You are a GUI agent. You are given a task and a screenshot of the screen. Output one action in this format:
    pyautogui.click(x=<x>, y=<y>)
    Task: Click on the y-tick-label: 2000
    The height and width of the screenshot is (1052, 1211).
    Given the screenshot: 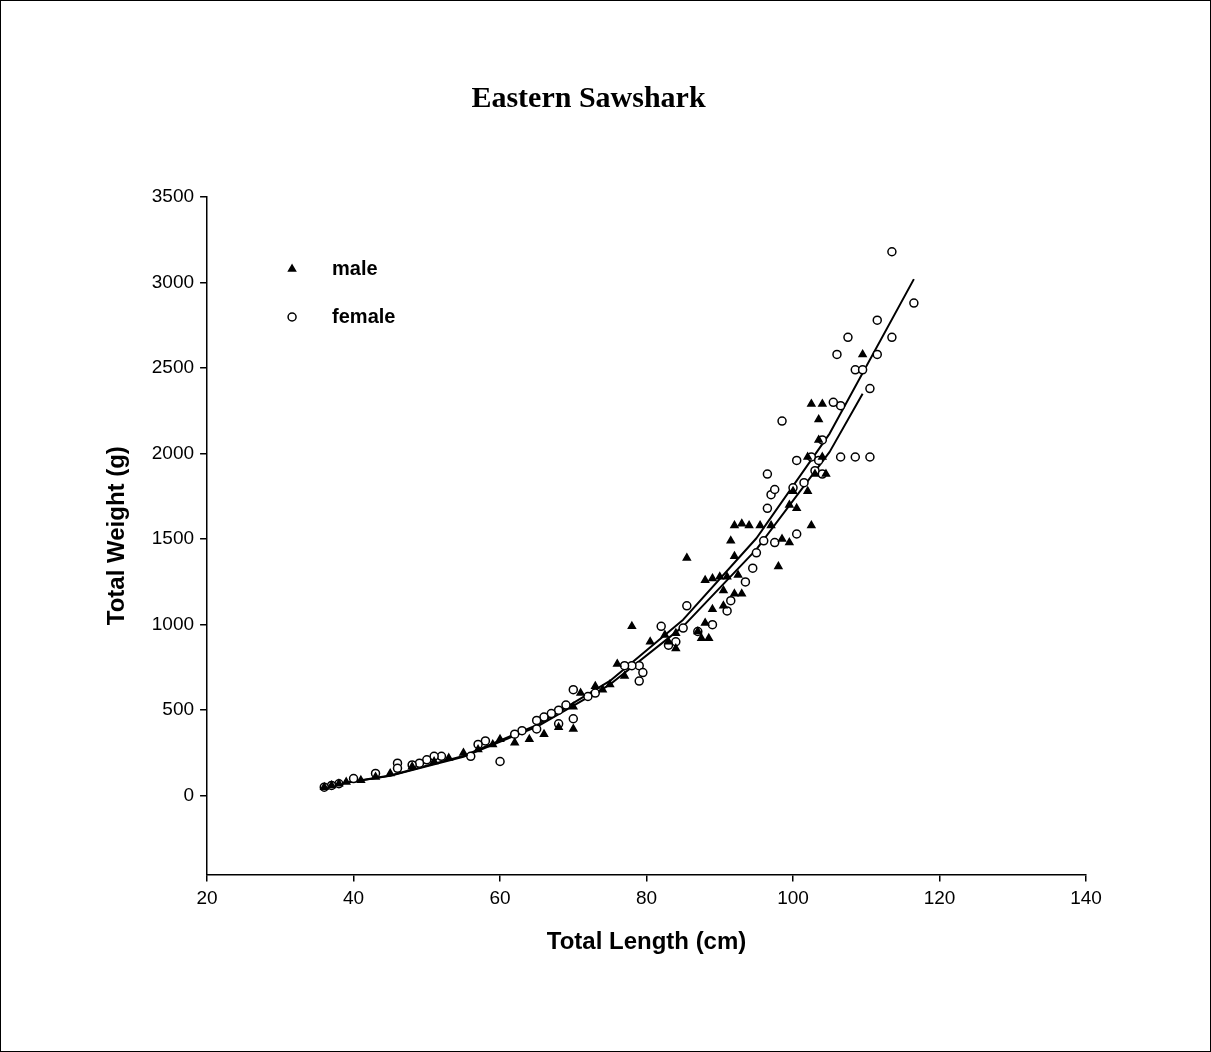 What is the action you would take?
    pyautogui.click(x=173, y=452)
    